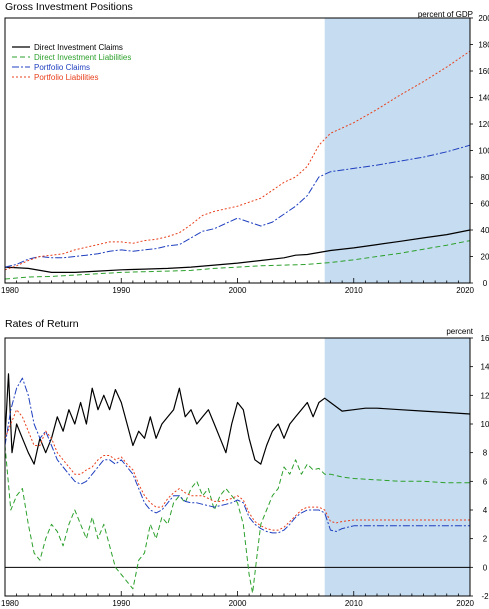 The width and height of the screenshot is (489, 609). What do you see at coordinates (483, 151) in the screenshot?
I see `y-tick-label: 100` at bounding box center [483, 151].